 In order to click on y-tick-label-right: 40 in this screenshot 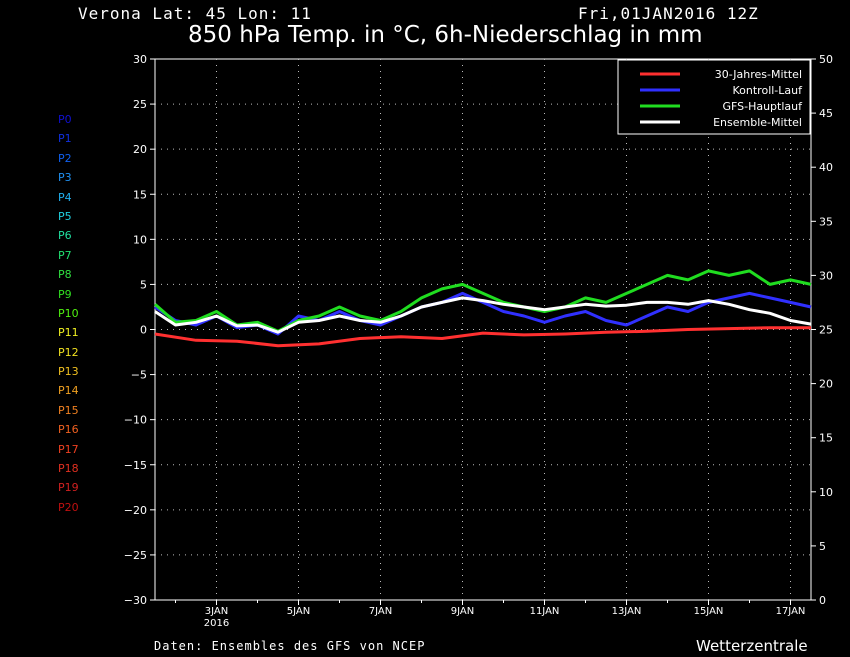, I will do `click(826, 167)`.